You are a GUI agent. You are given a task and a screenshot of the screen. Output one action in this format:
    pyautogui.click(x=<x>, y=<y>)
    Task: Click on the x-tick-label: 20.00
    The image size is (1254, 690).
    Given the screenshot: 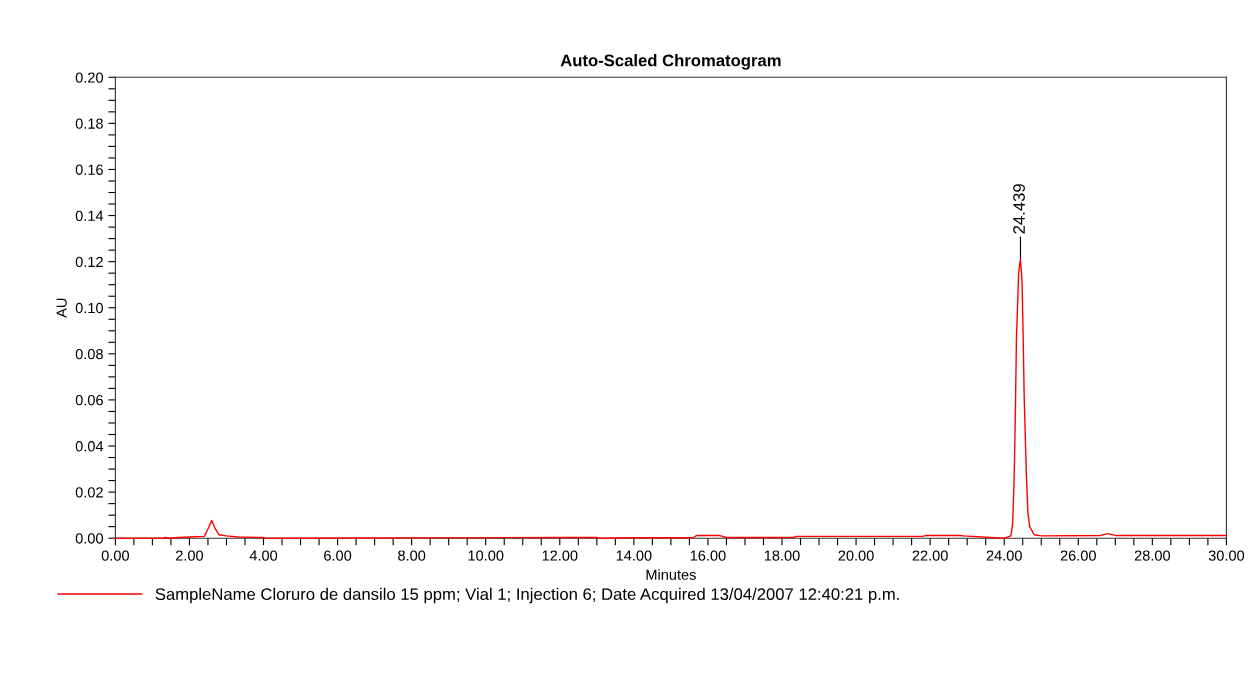 What is the action you would take?
    pyautogui.click(x=856, y=555)
    